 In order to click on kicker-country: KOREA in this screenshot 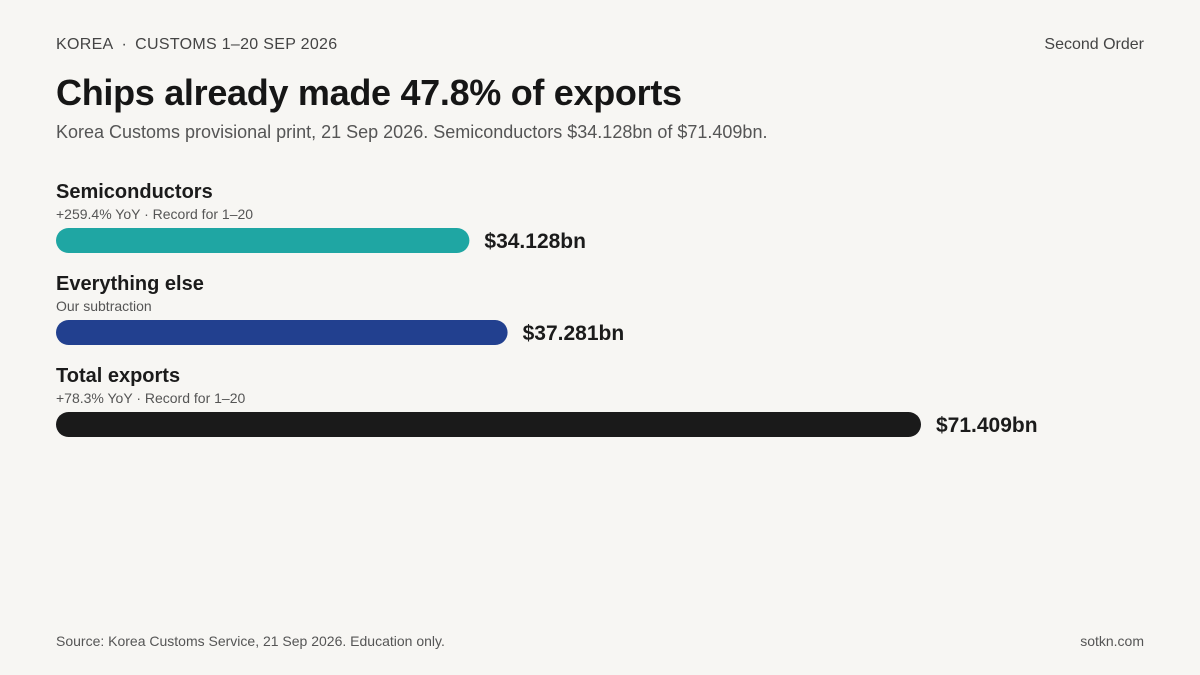, I will do `click(85, 44)`.